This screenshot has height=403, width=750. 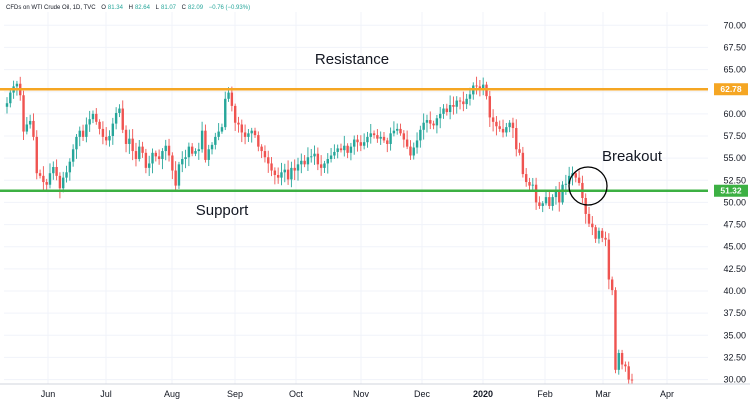 I want to click on breakout-annotation: Breakout, so click(x=632, y=156).